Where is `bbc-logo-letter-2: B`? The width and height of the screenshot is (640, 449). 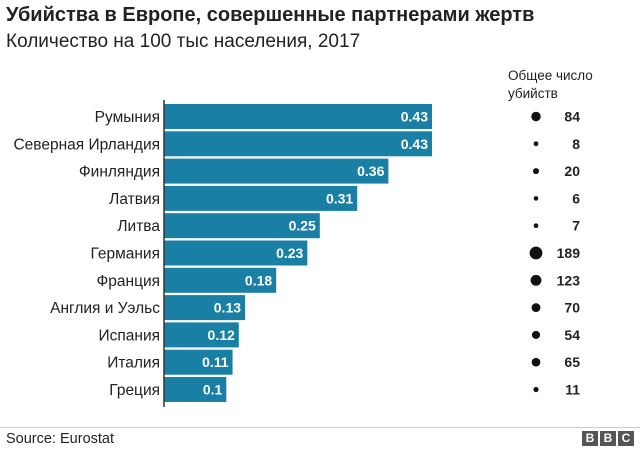 bbc-logo-letter-2: B is located at coordinates (608, 438).